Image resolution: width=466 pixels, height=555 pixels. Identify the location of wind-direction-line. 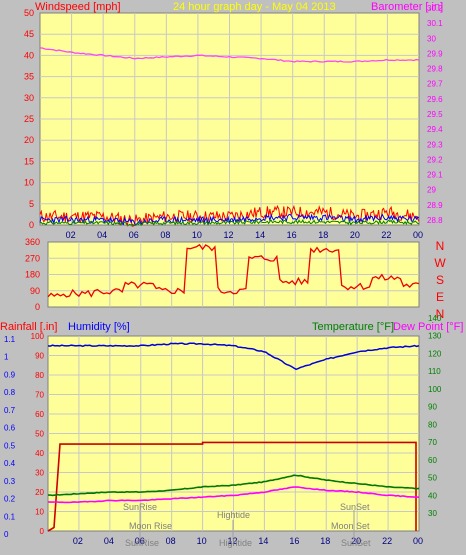
(233, 270).